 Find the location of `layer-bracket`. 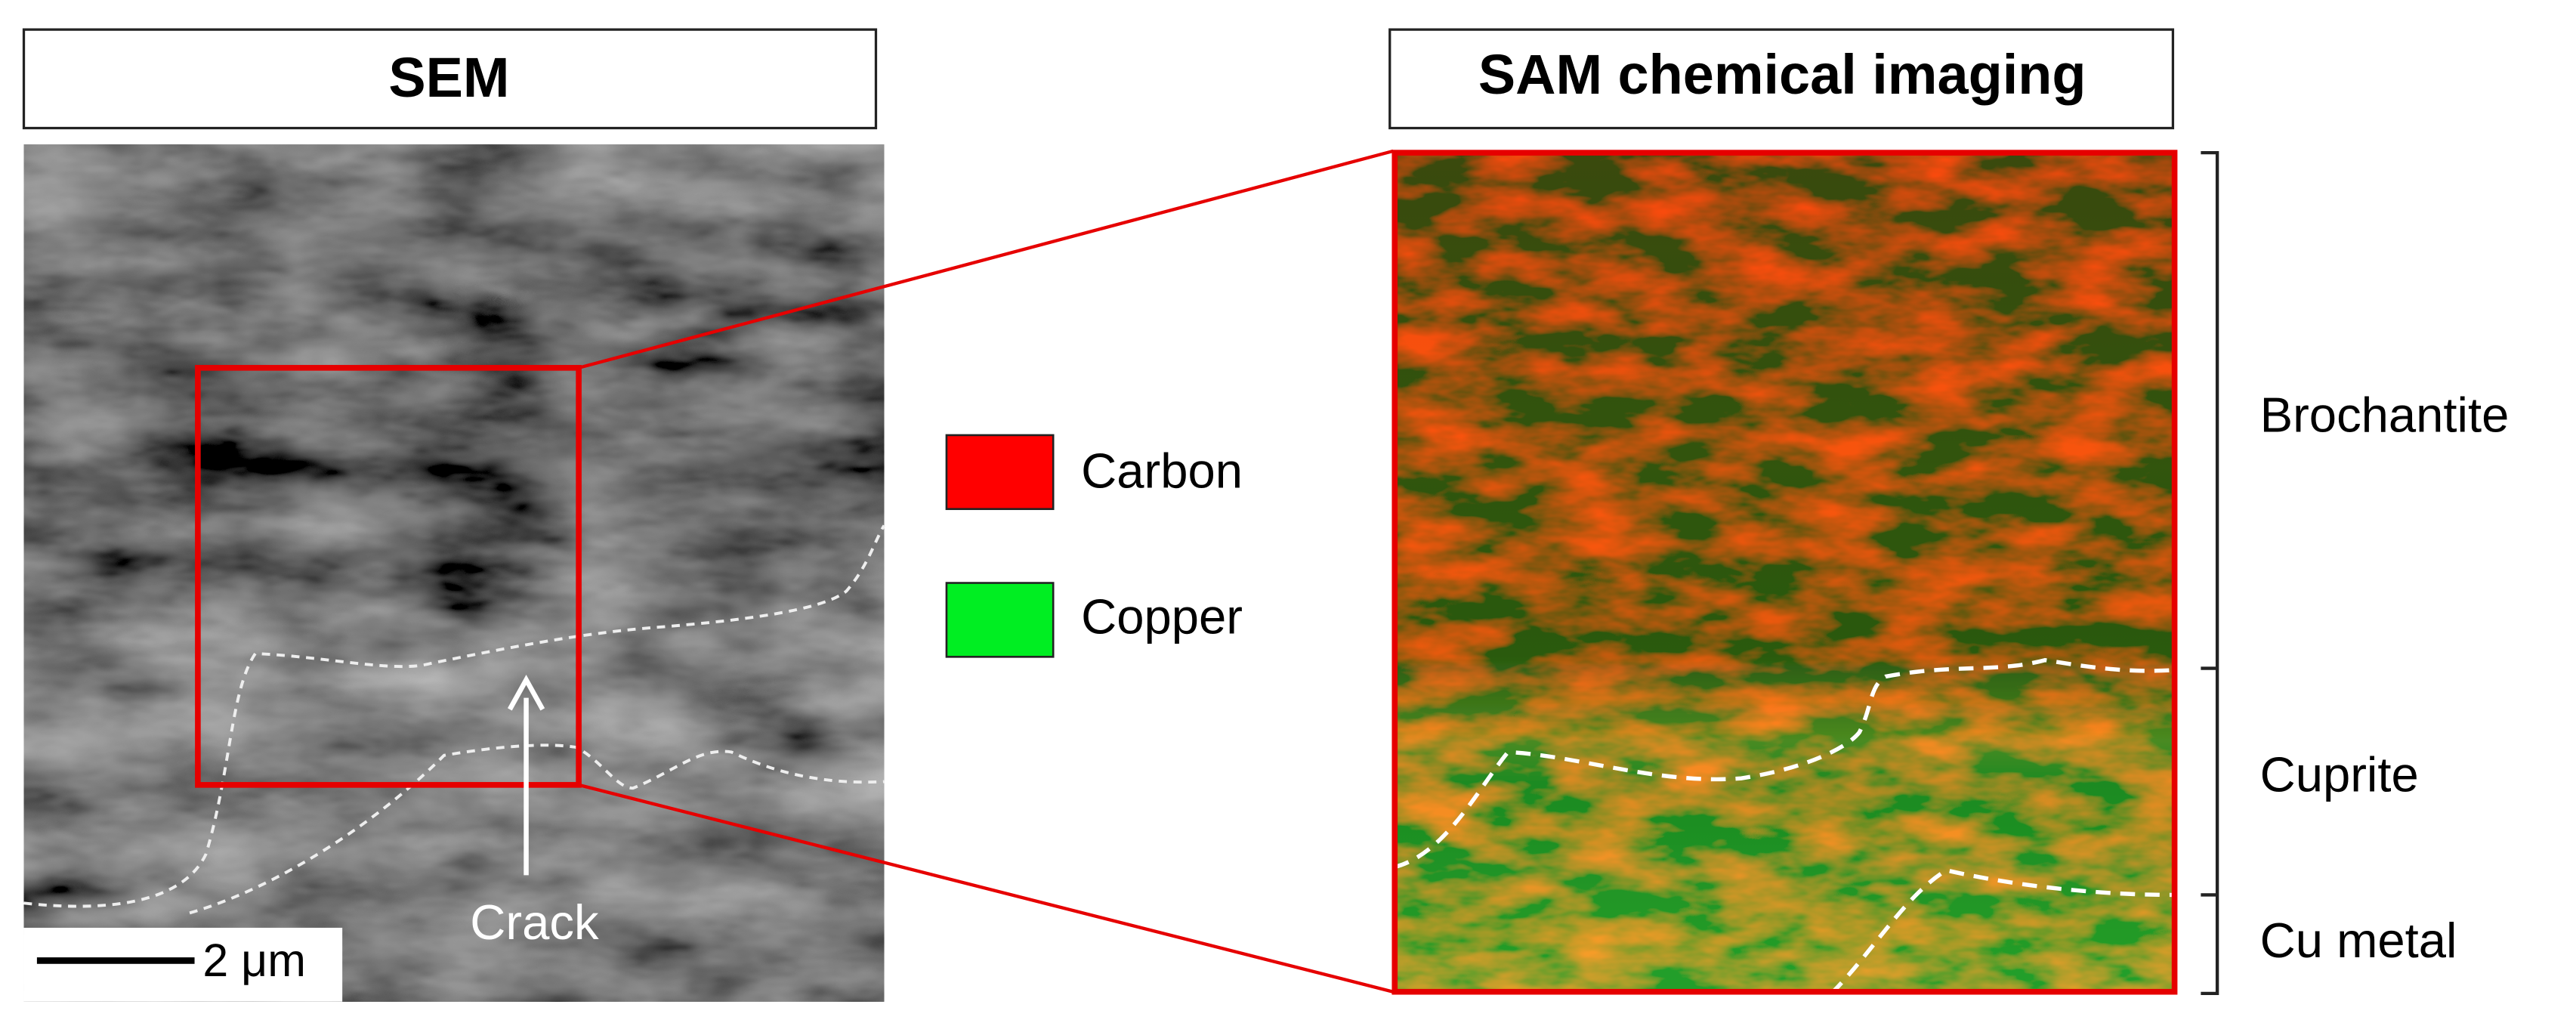

layer-bracket is located at coordinates (2210, 573).